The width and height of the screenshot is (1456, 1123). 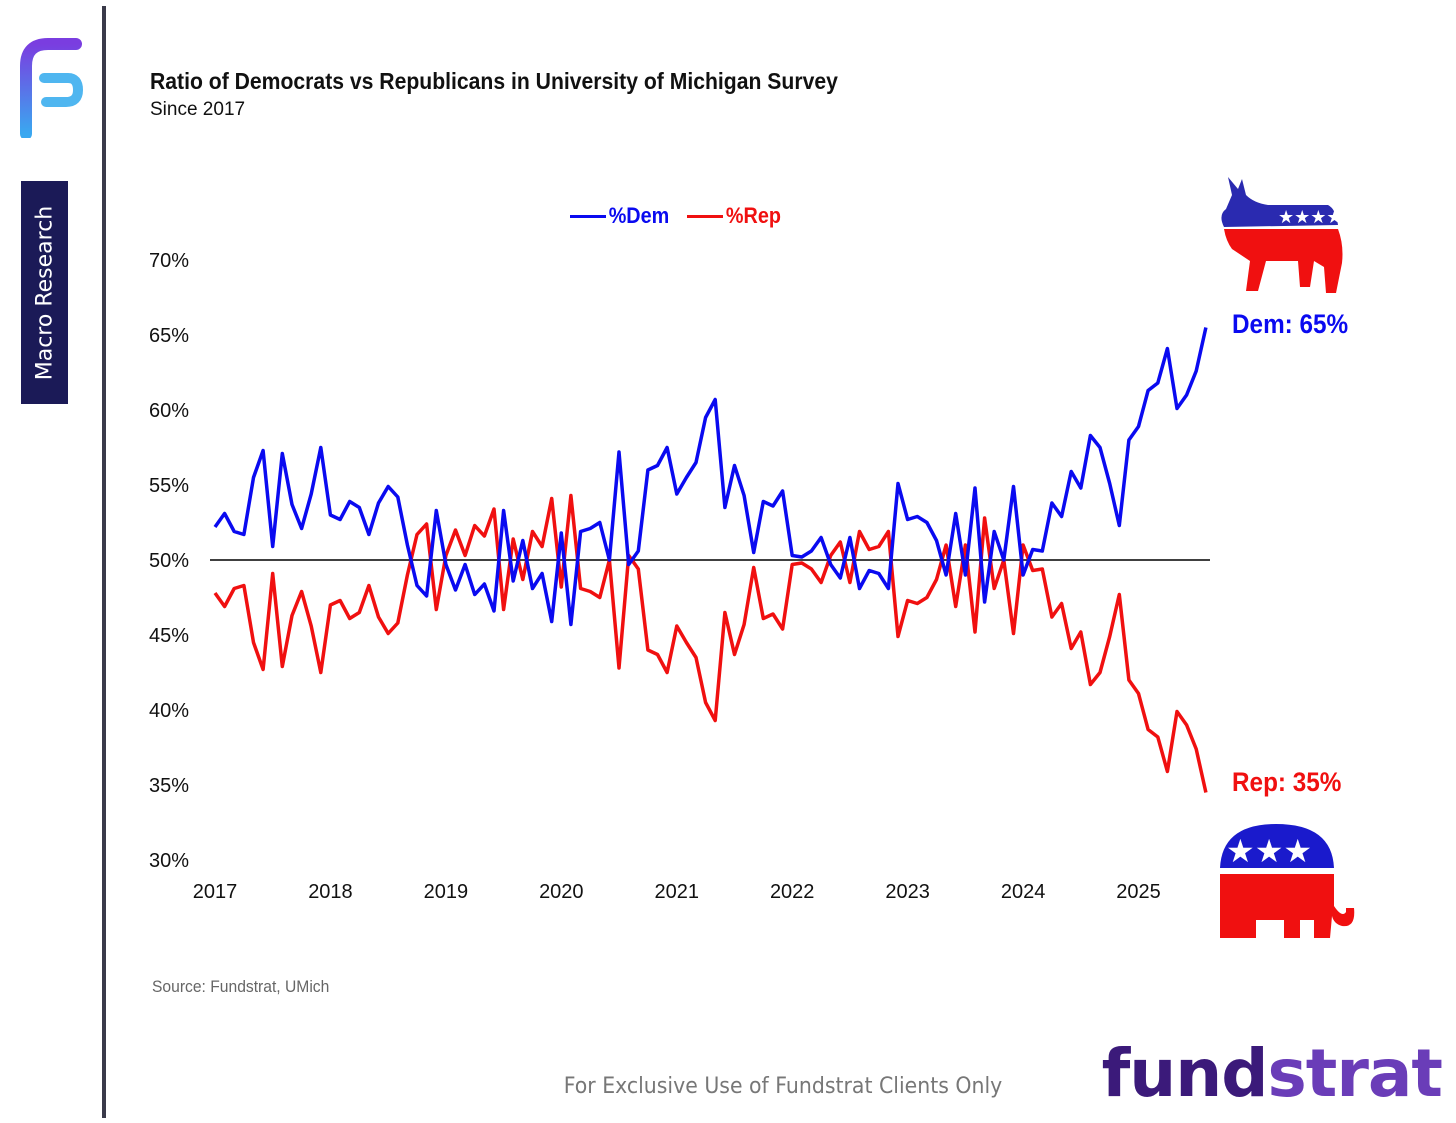 I want to click on y-tick-label: 40%, so click(x=169, y=711).